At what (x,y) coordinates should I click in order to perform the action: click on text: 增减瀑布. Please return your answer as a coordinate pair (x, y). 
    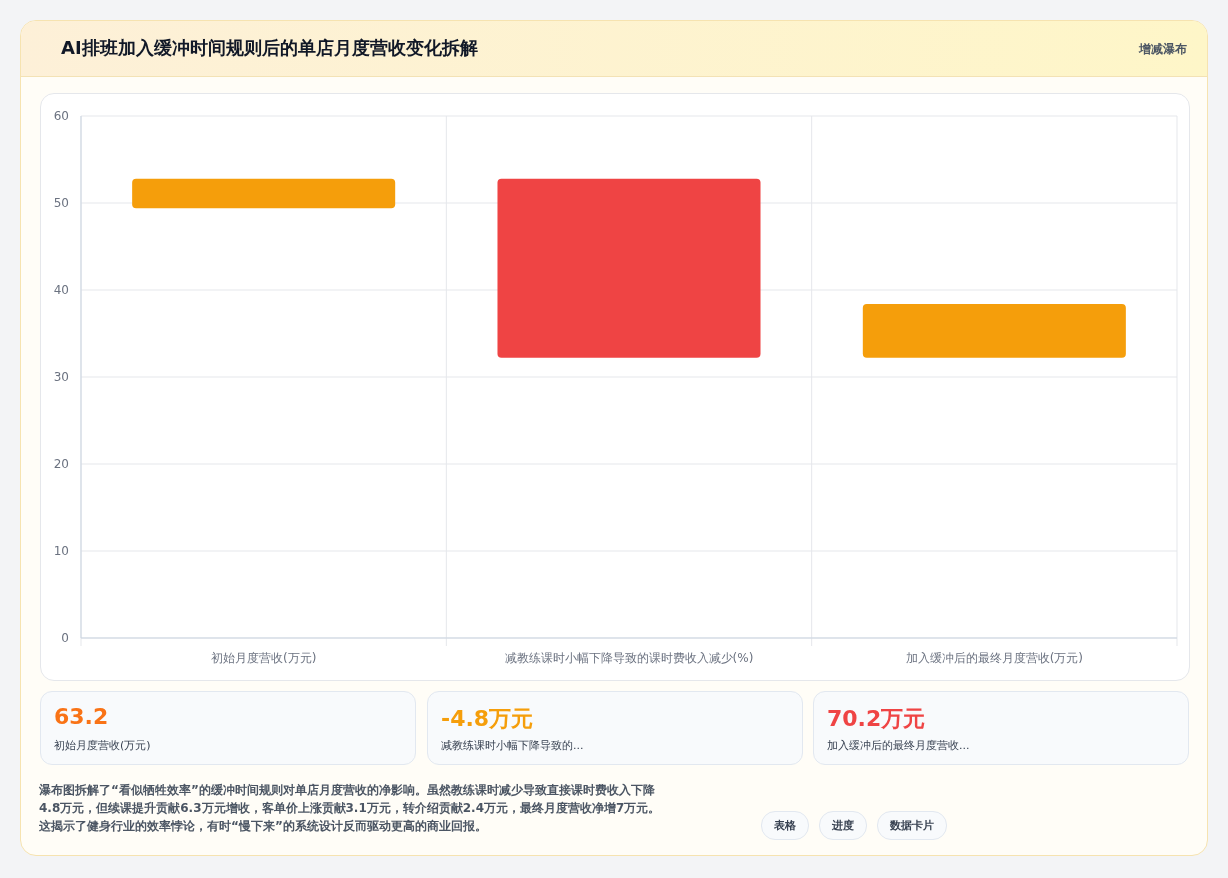
    Looking at the image, I should click on (1163, 49).